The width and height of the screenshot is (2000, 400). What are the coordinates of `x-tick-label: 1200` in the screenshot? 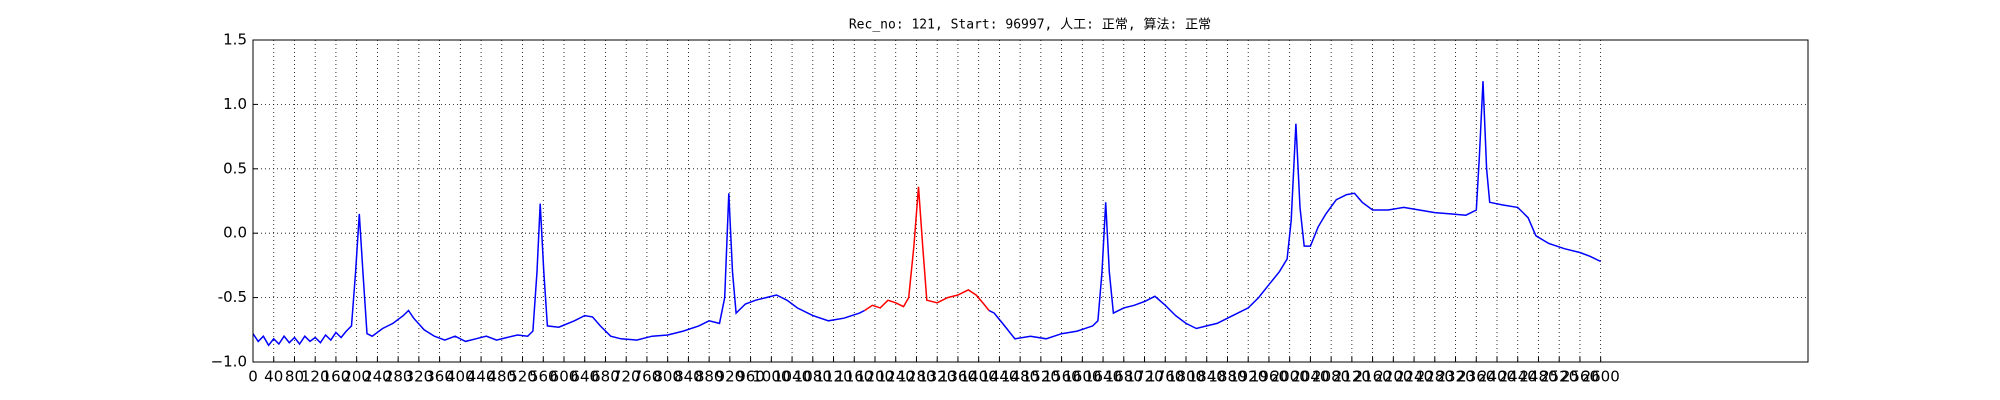 It's located at (875, 377).